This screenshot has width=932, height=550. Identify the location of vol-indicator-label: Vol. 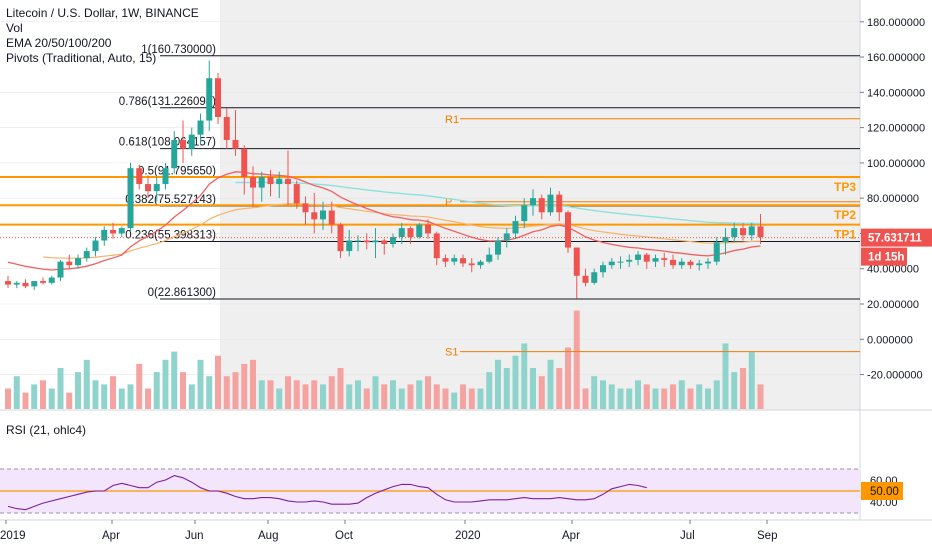
(14, 28).